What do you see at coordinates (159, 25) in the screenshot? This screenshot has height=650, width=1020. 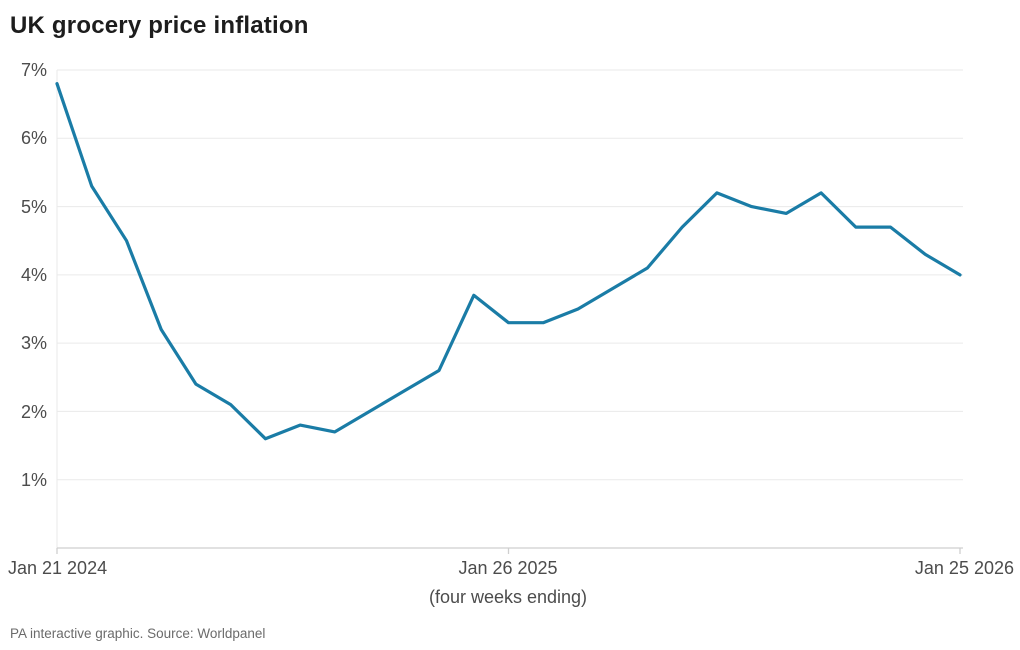 I see `chart-title: UK grocery price inflation` at bounding box center [159, 25].